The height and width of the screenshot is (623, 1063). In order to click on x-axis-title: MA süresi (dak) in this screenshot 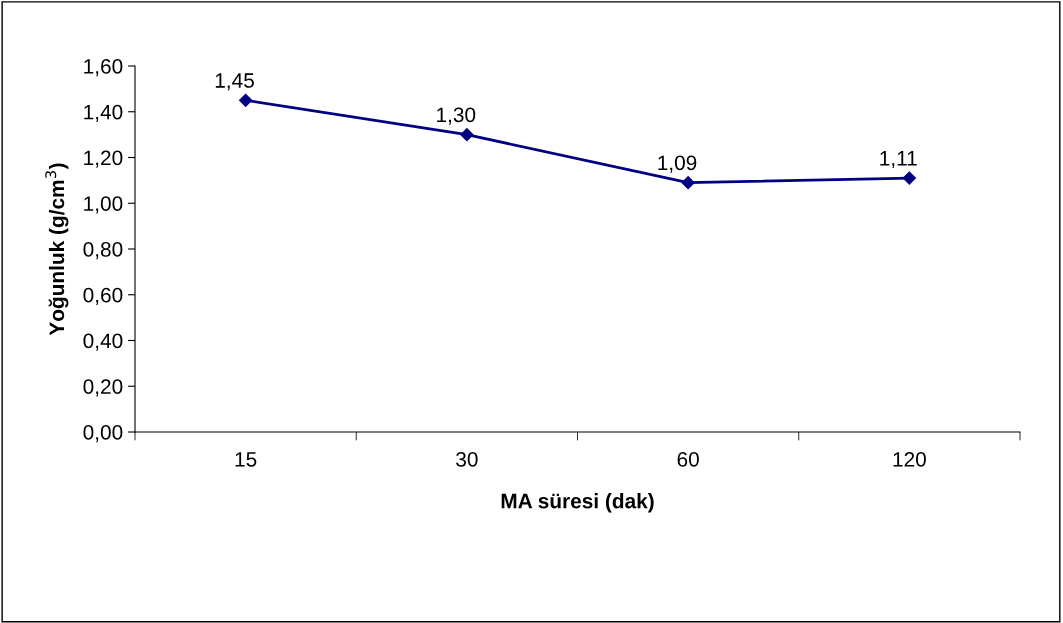, I will do `click(577, 503)`.